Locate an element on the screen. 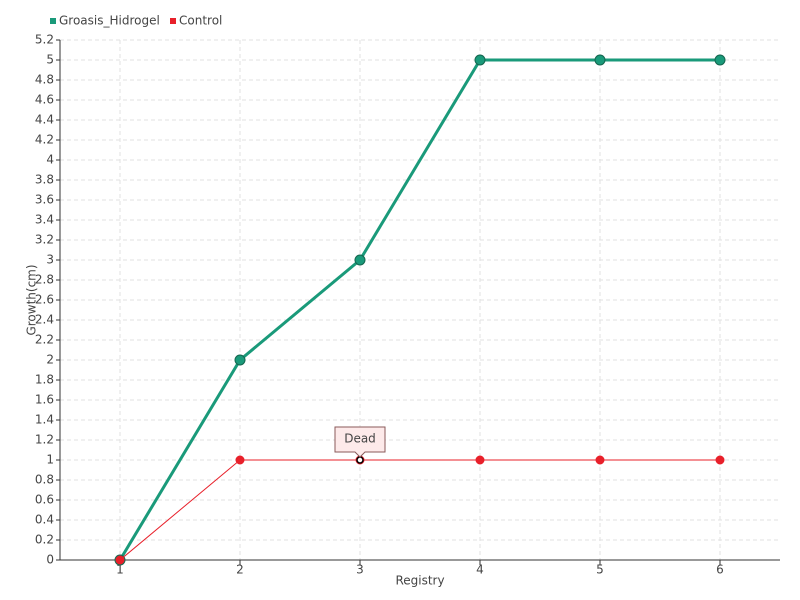 The width and height of the screenshot is (800, 600). x-tick-label: 6 is located at coordinates (720, 570).